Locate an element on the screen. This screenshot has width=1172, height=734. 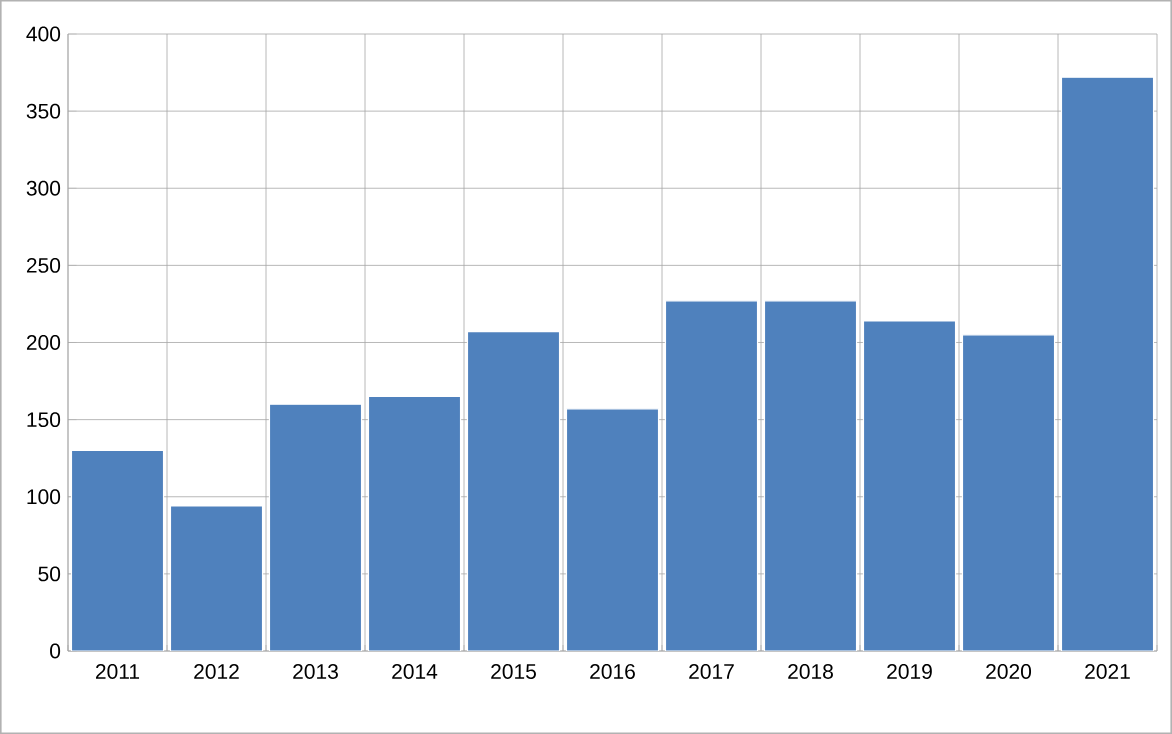
x-tick-label: 2016 is located at coordinates (612, 671).